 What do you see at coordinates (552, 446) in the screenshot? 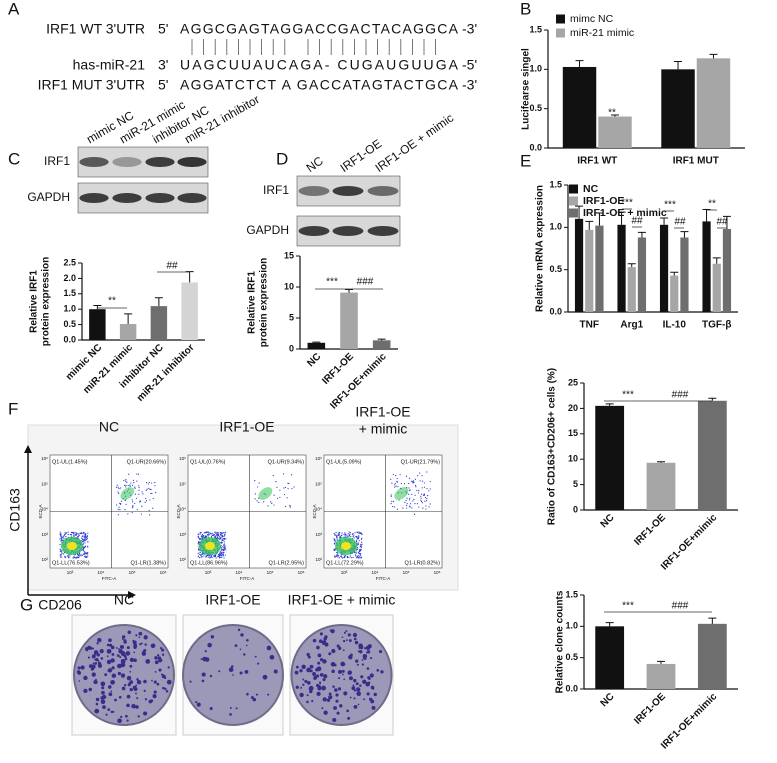
I see `y-axis-label: Ratio of CD163+CD206+ cells (%)` at bounding box center [552, 446].